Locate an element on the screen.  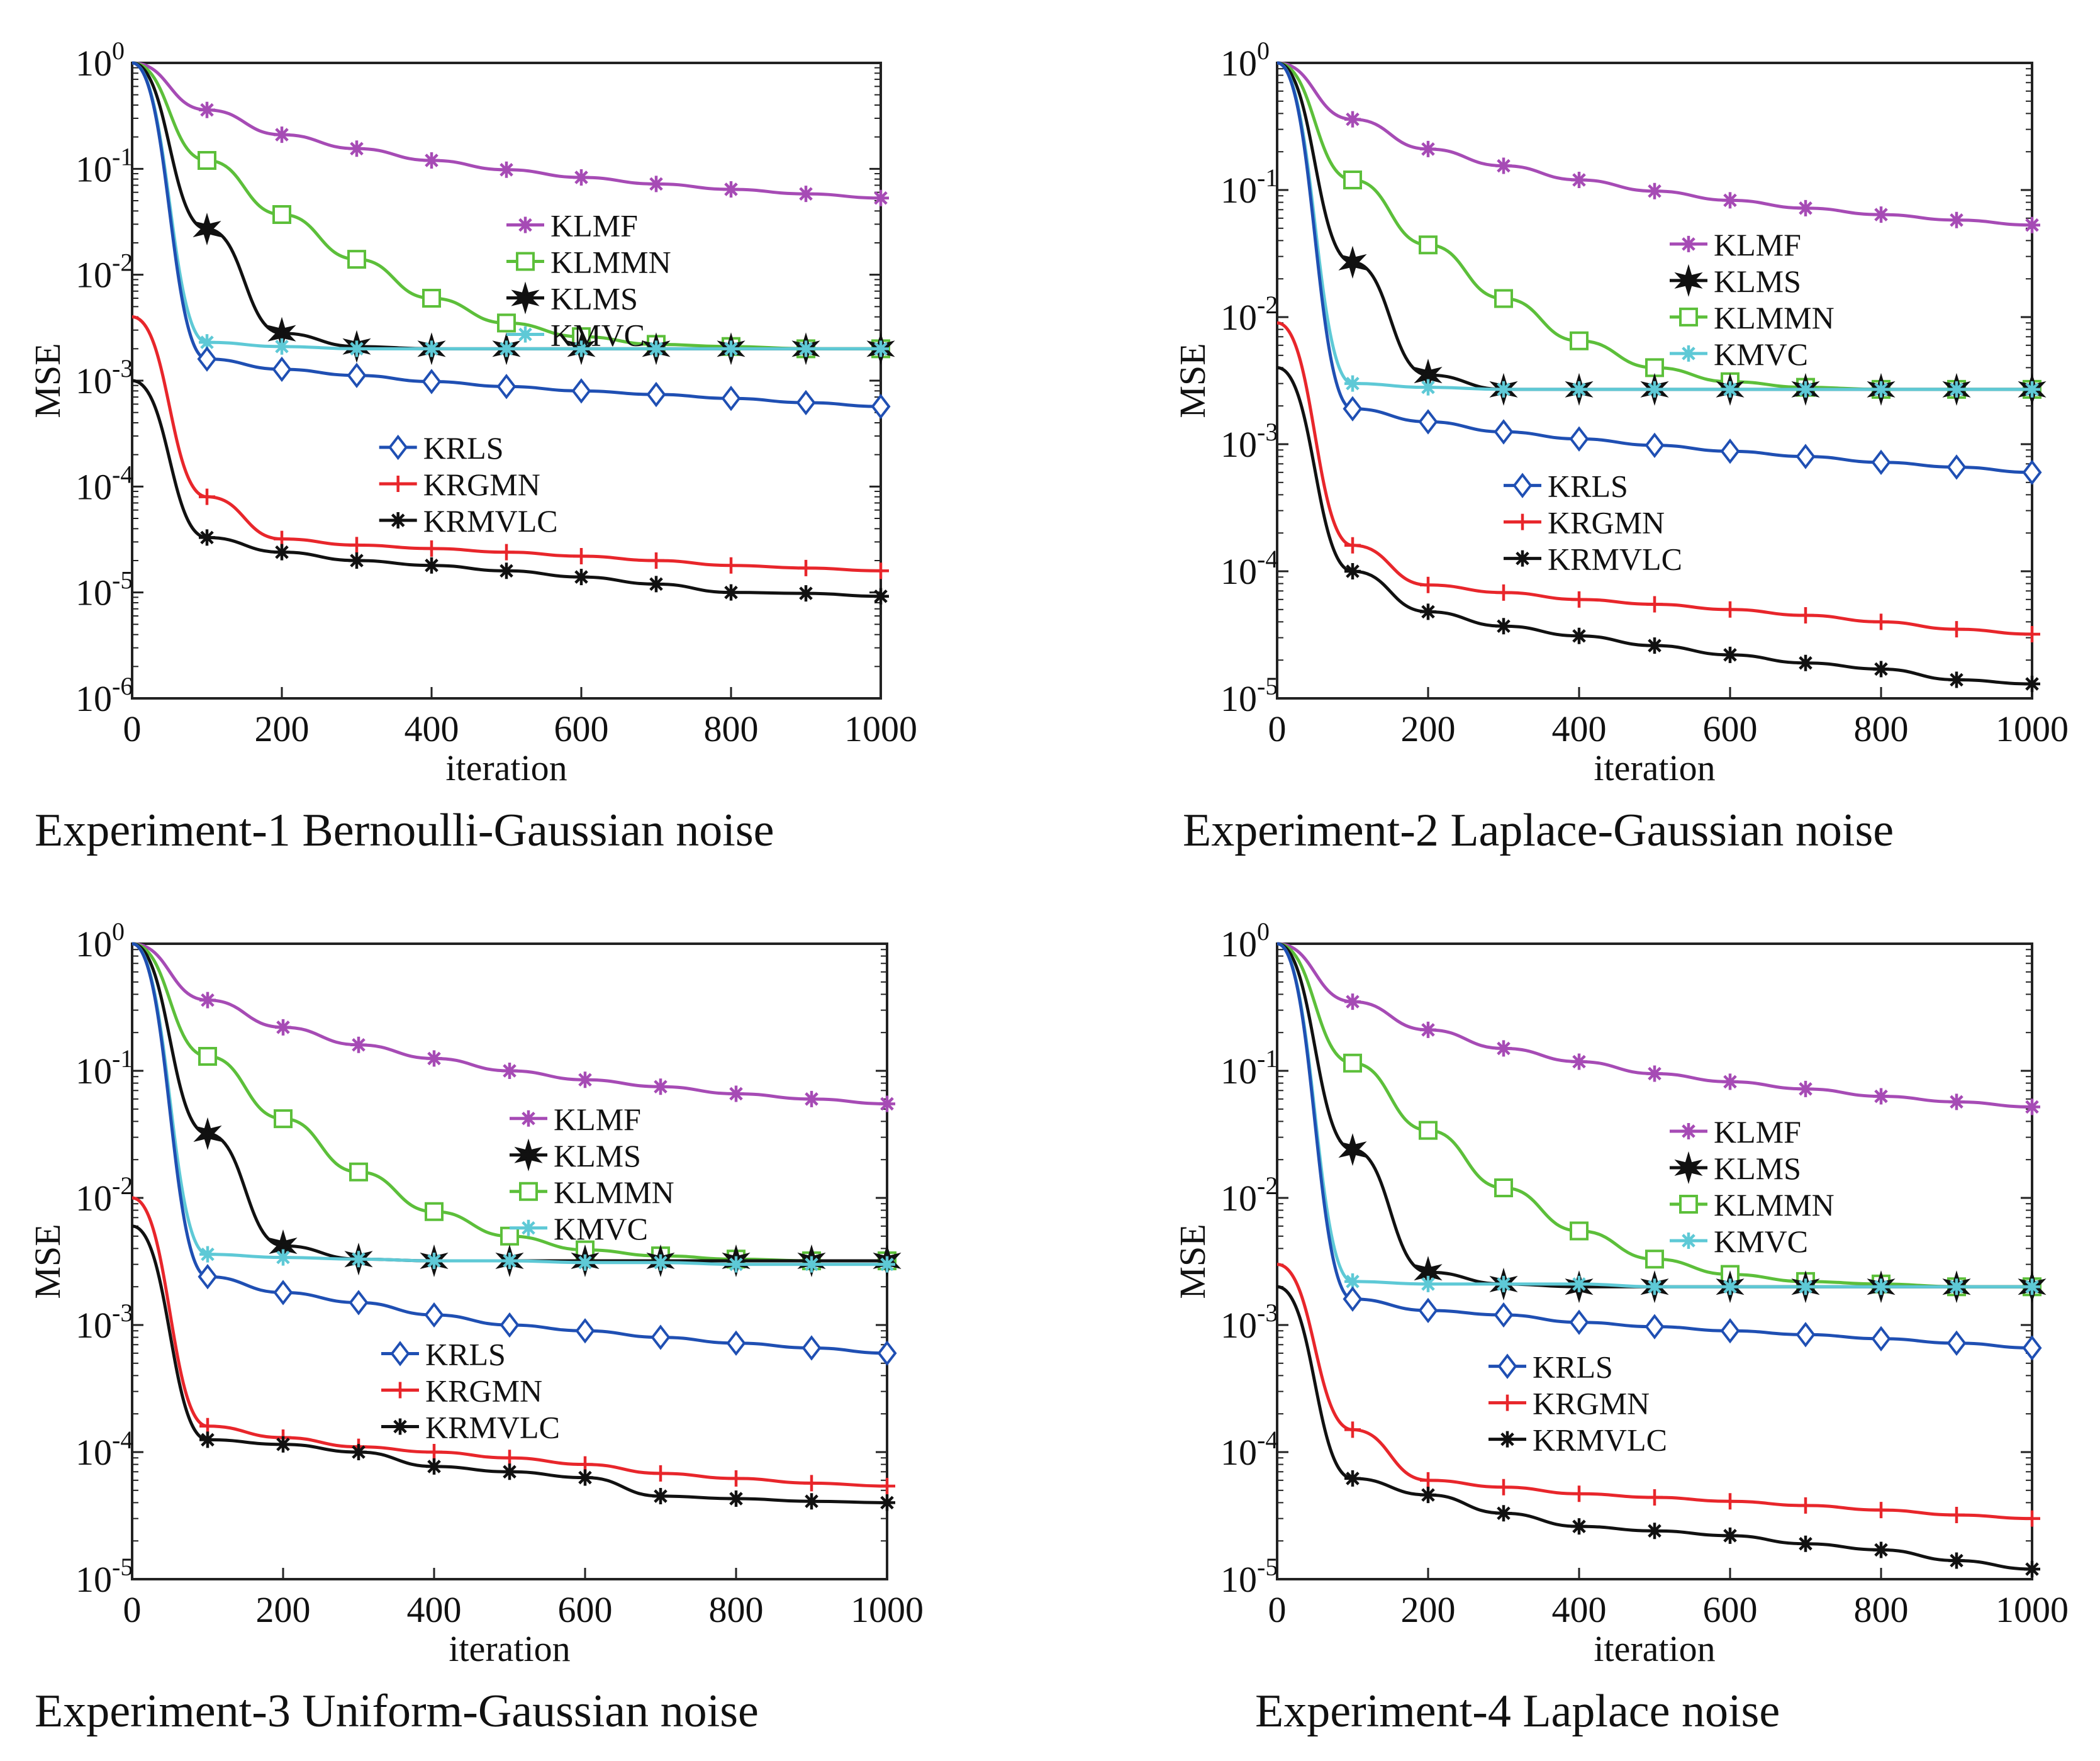
y-tick-label: 10⁻² is located at coordinates (1249, 314).